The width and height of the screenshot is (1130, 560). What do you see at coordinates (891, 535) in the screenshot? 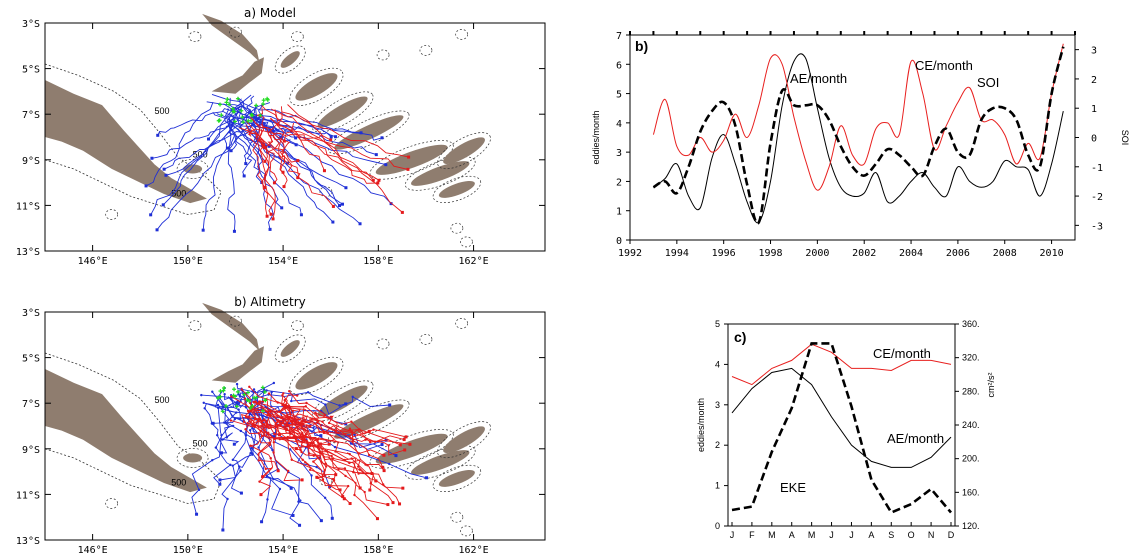
I see `x-tick-label: S` at bounding box center [891, 535].